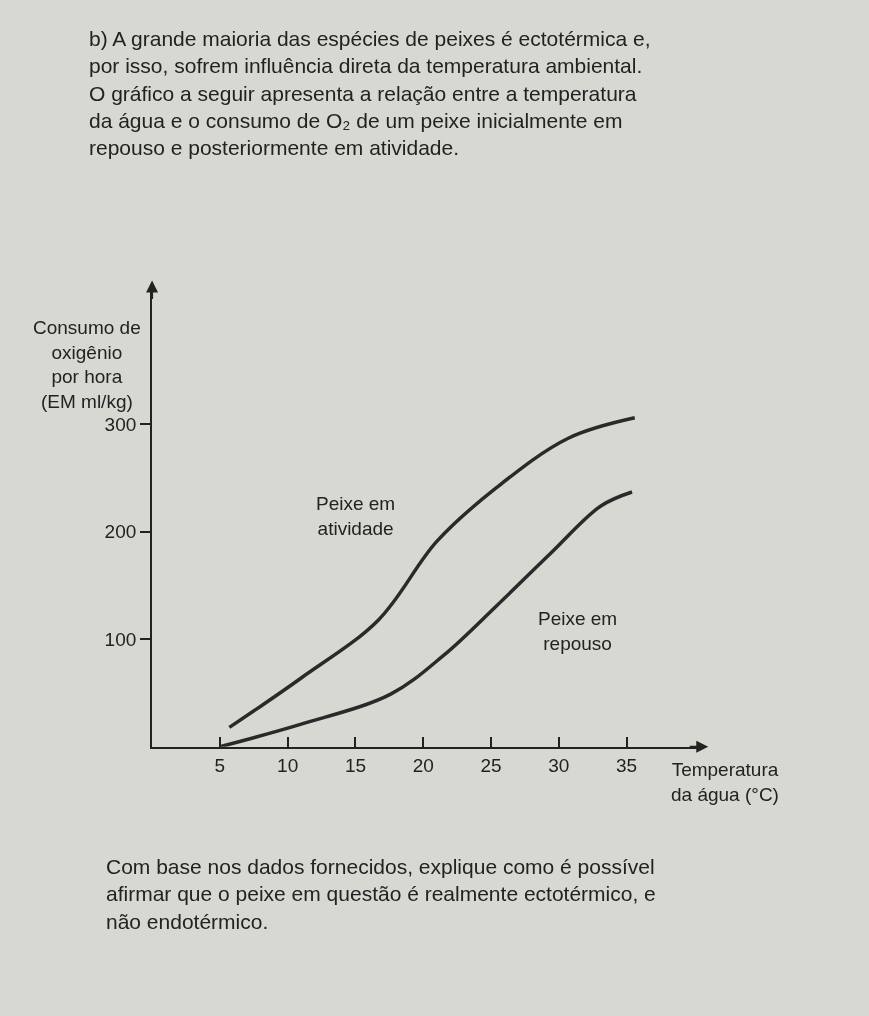 The width and height of the screenshot is (869, 1016). What do you see at coordinates (725, 782) in the screenshot?
I see `x-axis-title: Temperatura da água (°C)` at bounding box center [725, 782].